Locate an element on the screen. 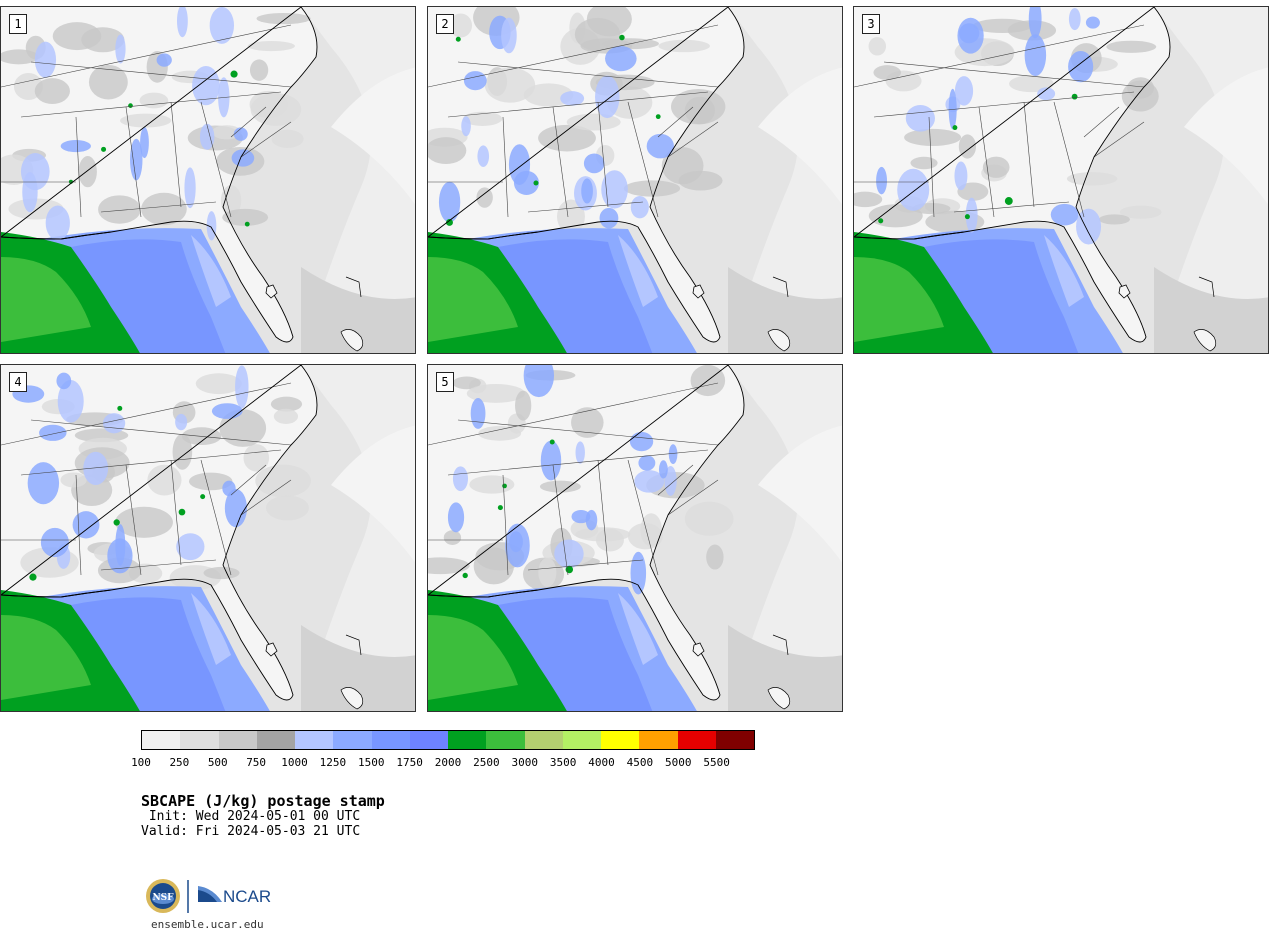 The image size is (1280, 936). colorbar-tick-label: 2000 is located at coordinates (448, 762).